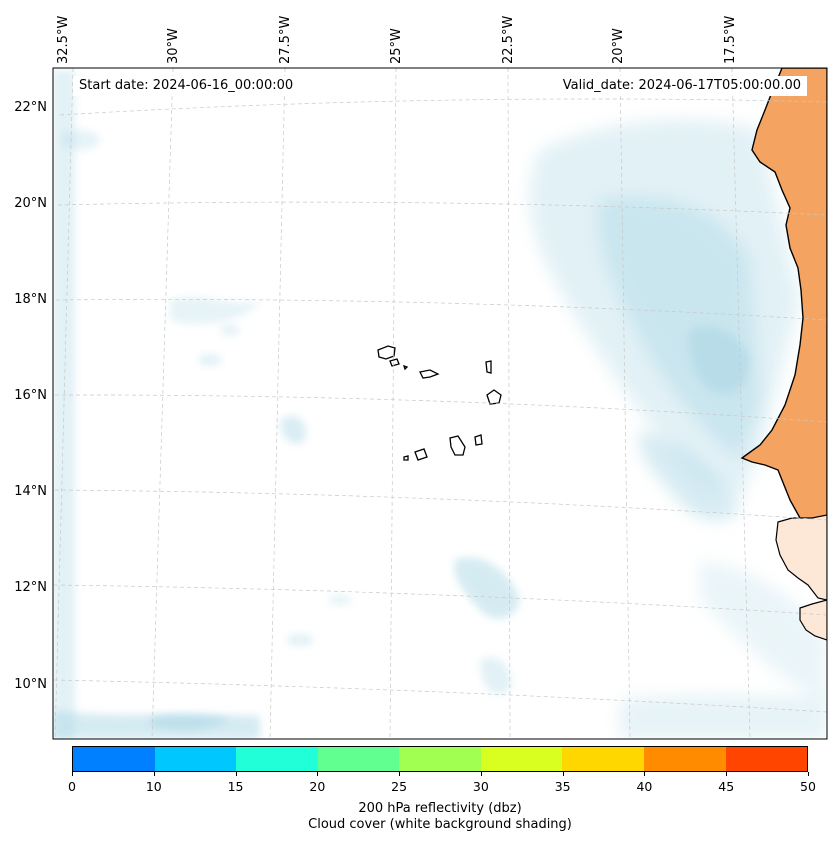  I want to click on colorbar-tick-label: 50, so click(808, 786).